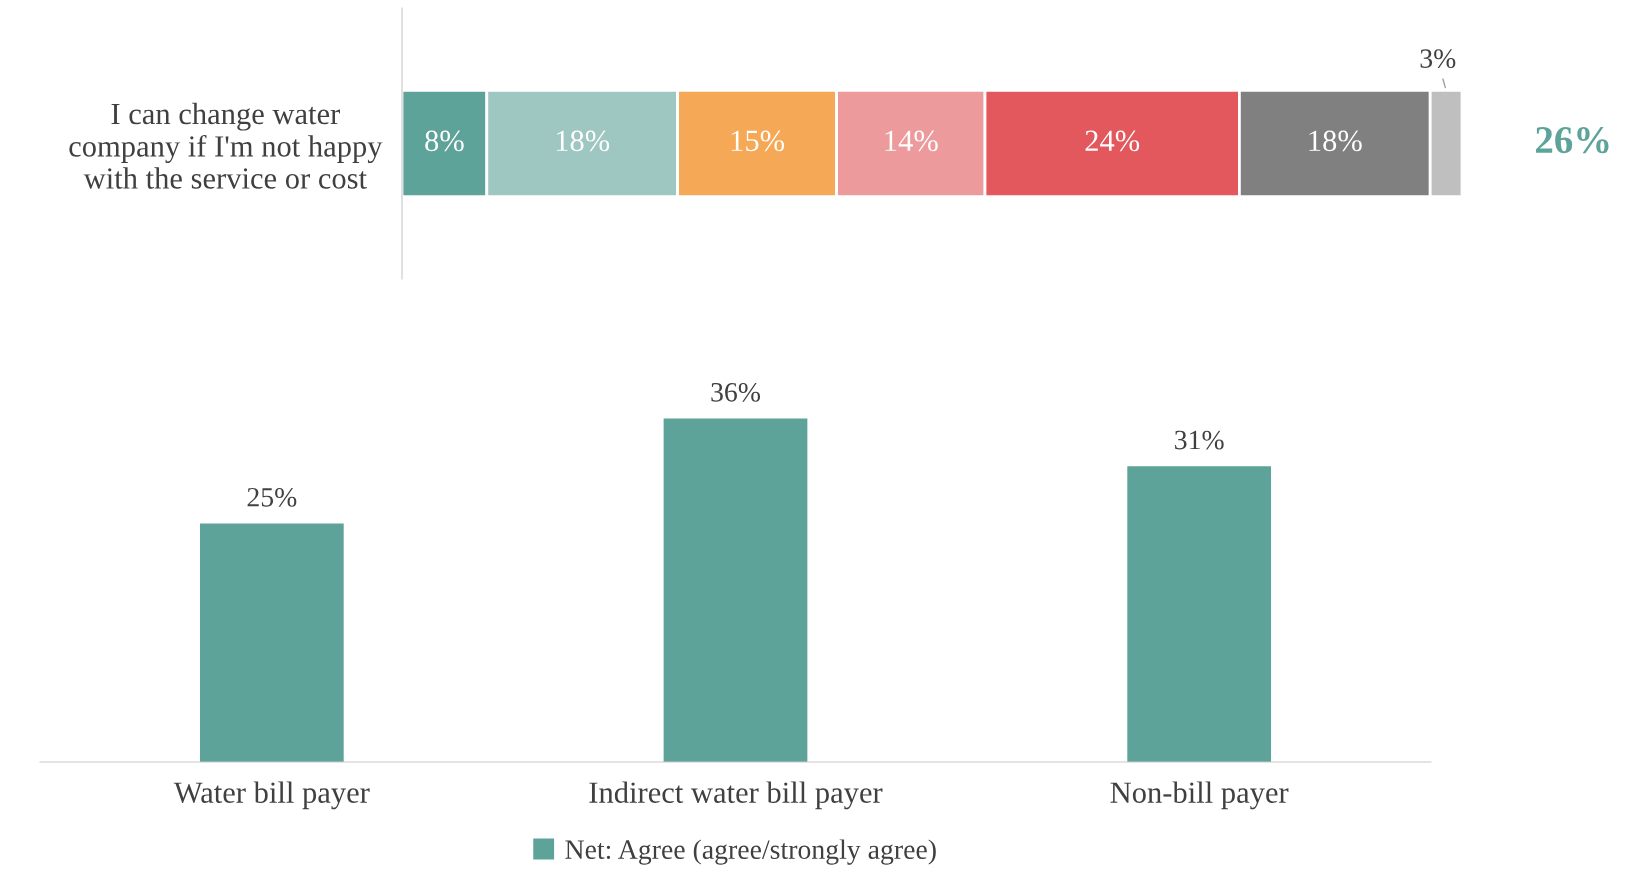  What do you see at coordinates (736, 795) in the screenshot?
I see `x-tick-label: Indirect water bill payer` at bounding box center [736, 795].